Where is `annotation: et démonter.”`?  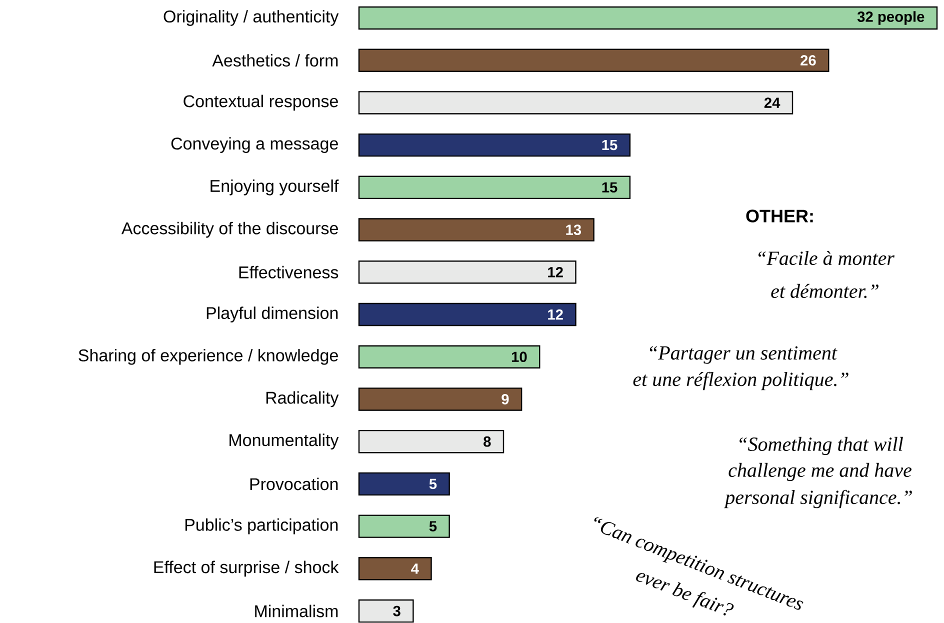
annotation: et démonter.” is located at coordinates (824, 291).